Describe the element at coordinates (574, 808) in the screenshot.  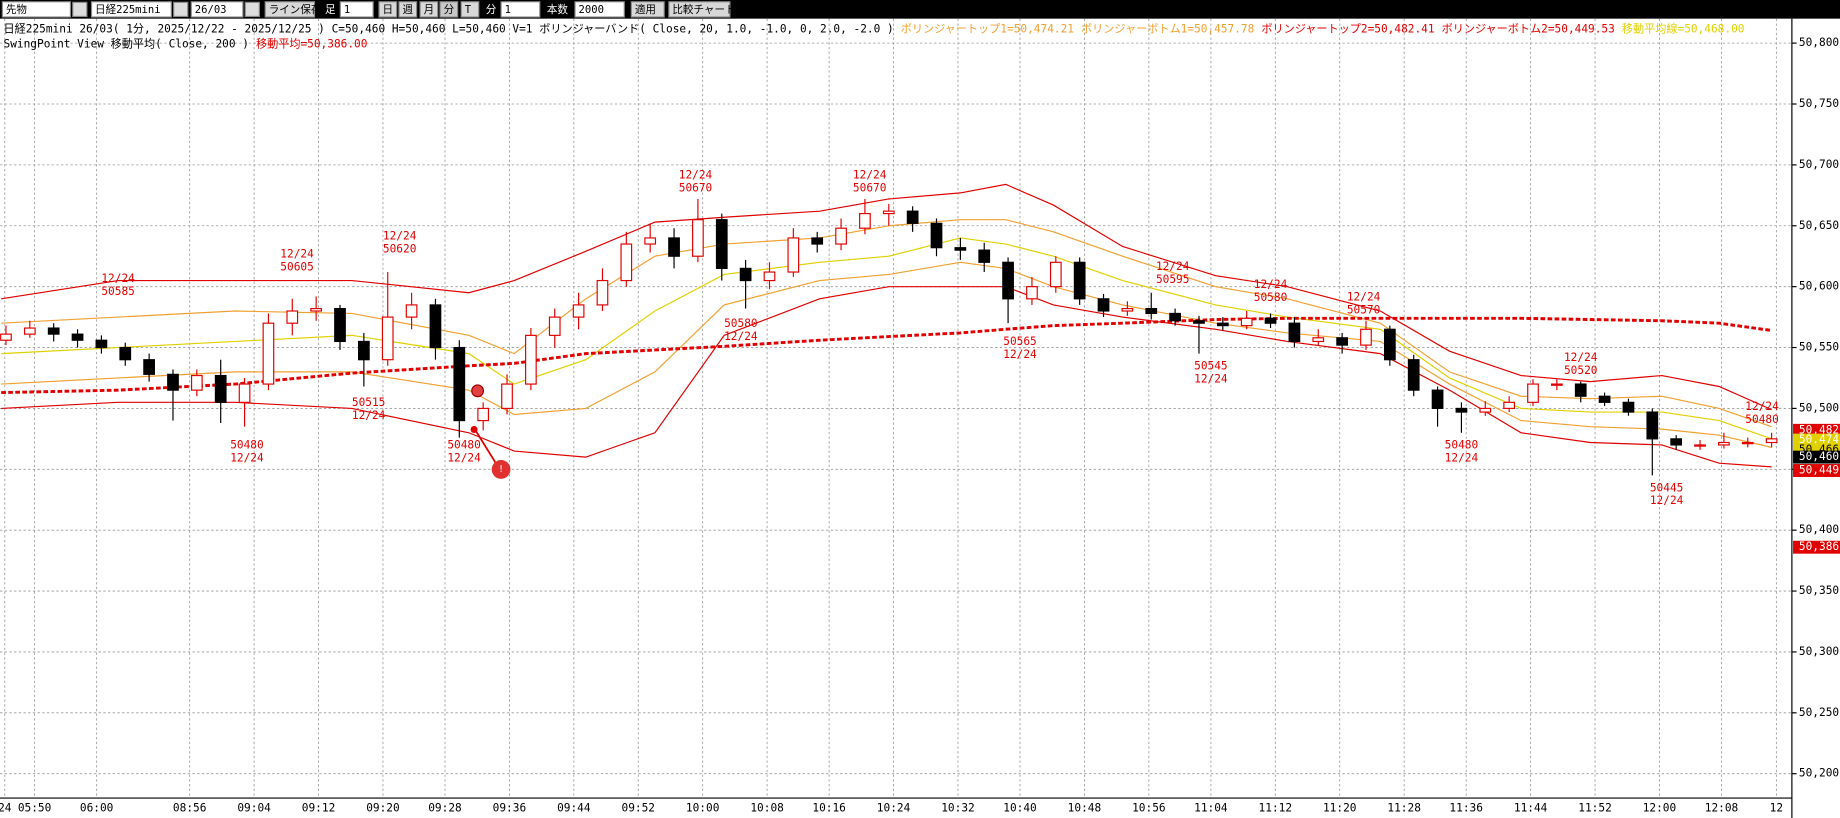
I see `x-tick-label: 09:44` at that location.